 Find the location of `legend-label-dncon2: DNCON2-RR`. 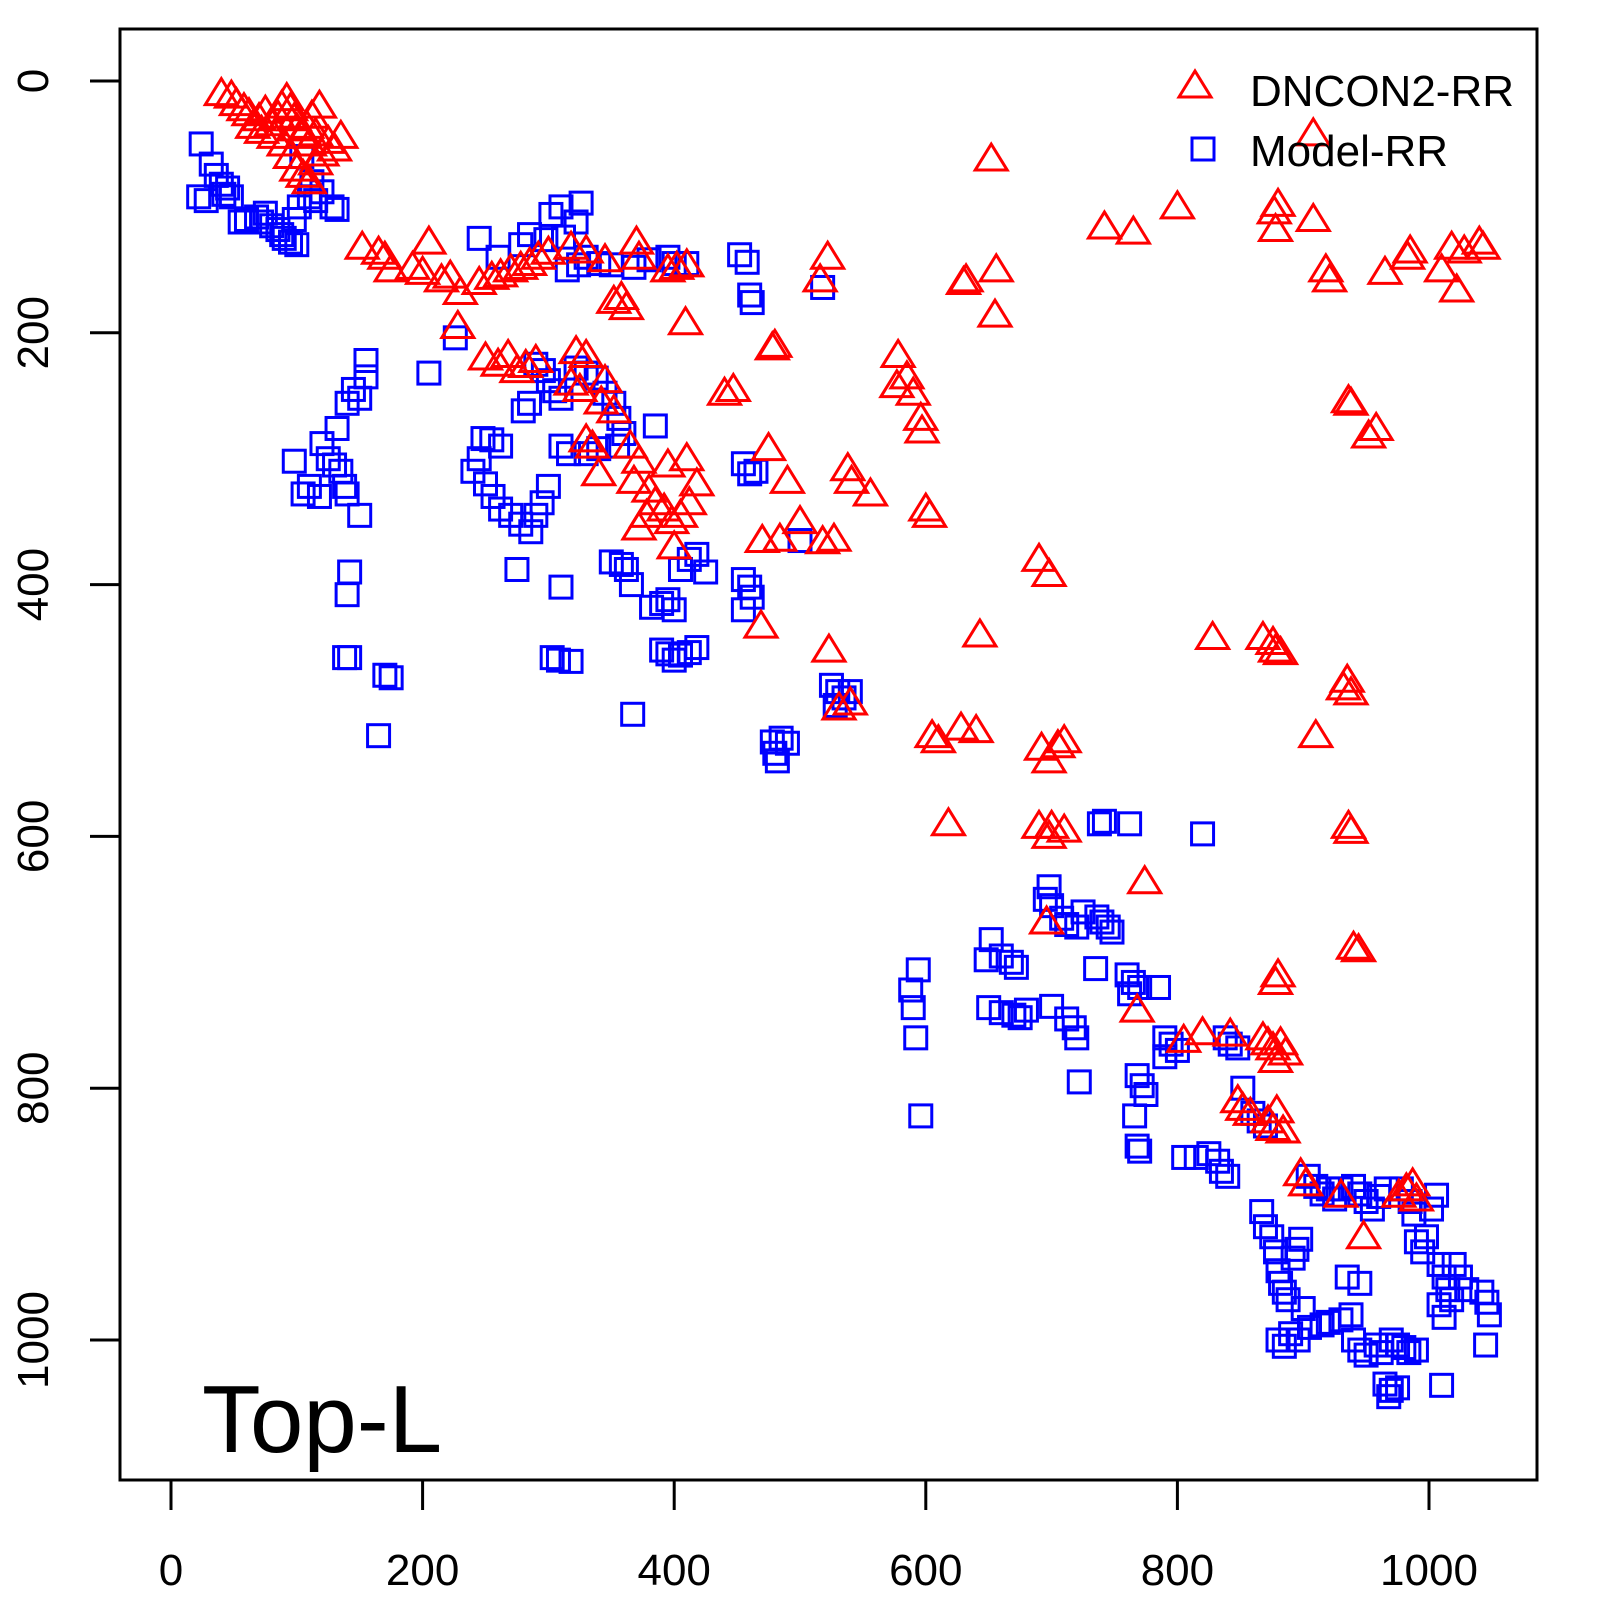

legend-label-dncon2: DNCON2-RR is located at coordinates (1382, 91).